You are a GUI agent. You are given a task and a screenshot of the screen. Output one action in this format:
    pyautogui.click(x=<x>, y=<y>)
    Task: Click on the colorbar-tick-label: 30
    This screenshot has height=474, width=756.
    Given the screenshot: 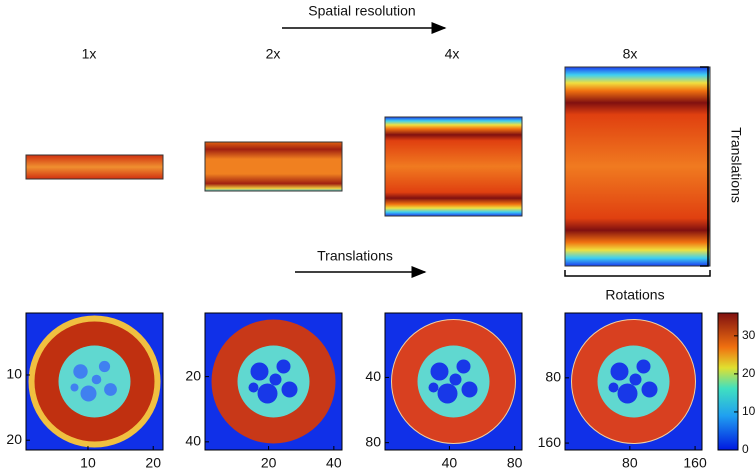 What is the action you would take?
    pyautogui.click(x=749, y=335)
    